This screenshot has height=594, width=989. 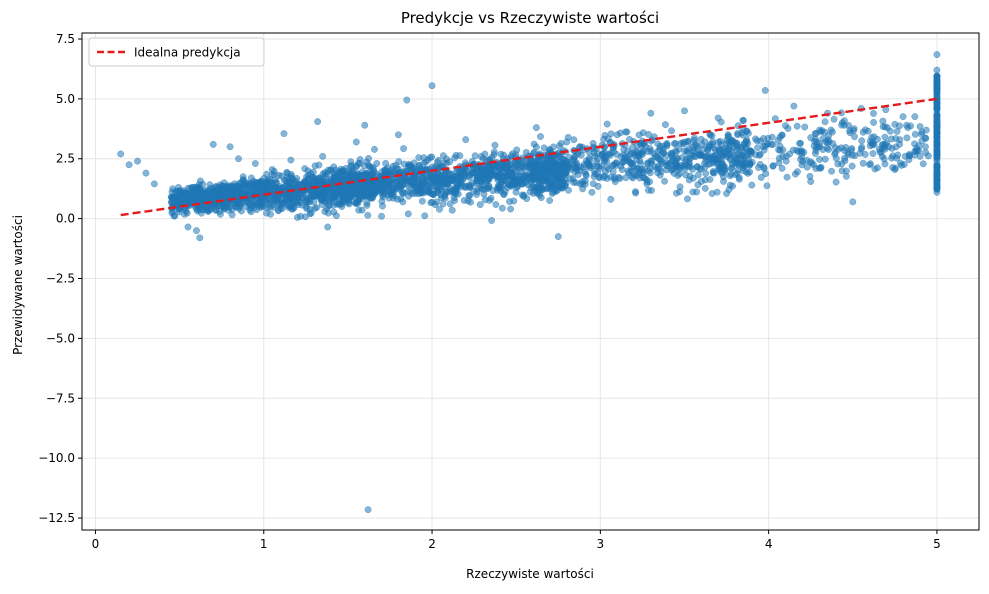 What do you see at coordinates (56, 518) in the screenshot?
I see `y-tick-label: −12.5` at bounding box center [56, 518].